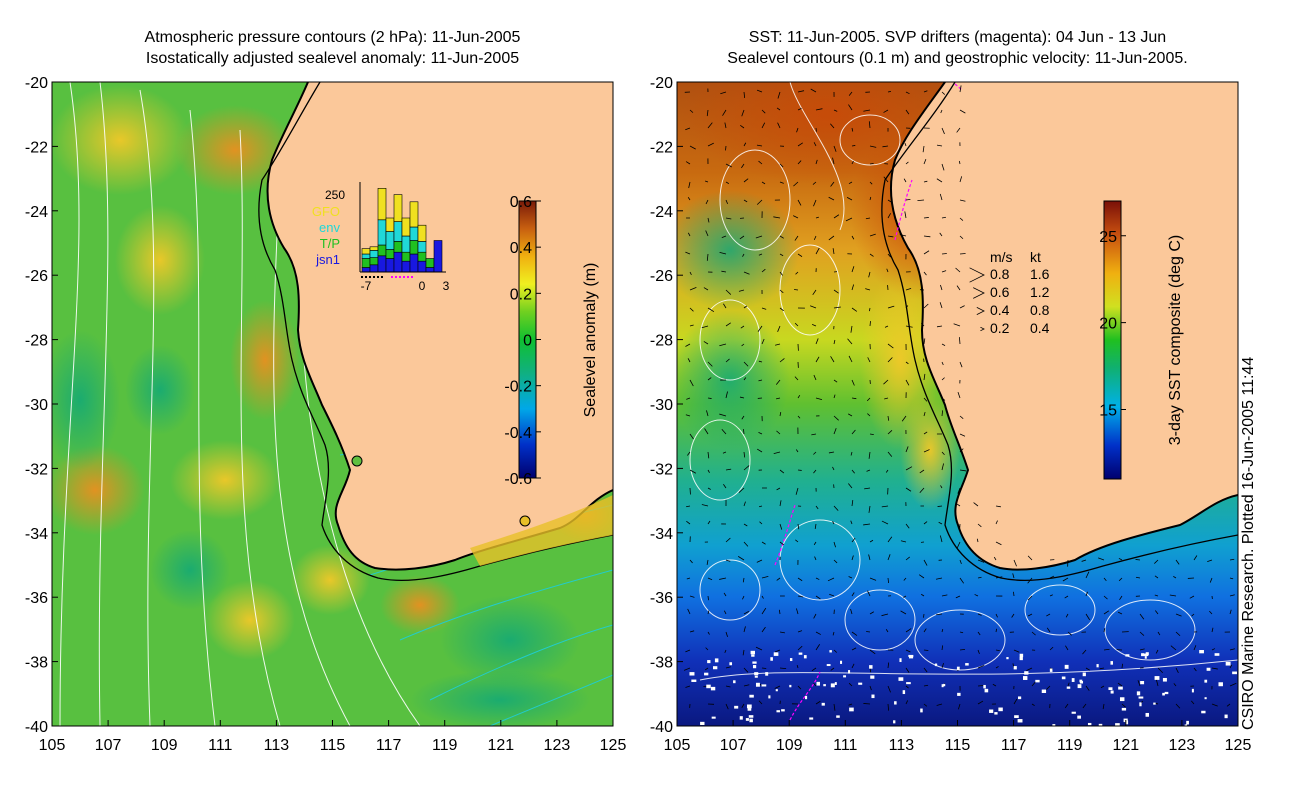  I want to click on y-tick-label: -22, so click(661, 147).